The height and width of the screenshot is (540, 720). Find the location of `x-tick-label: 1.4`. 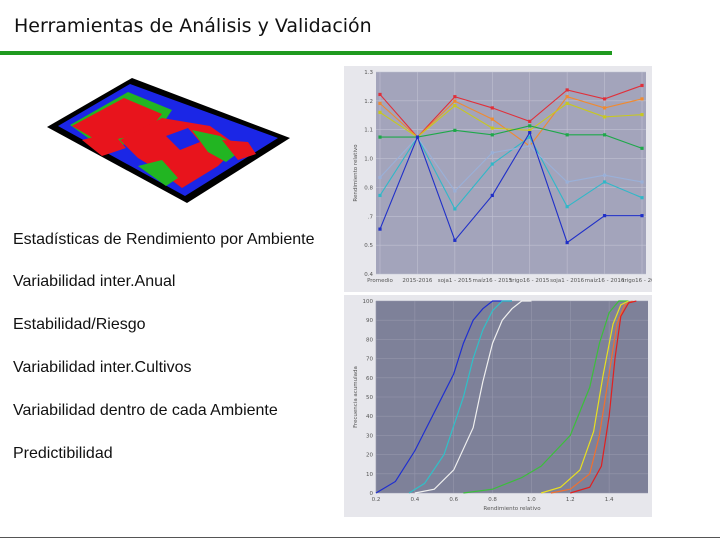

x-tick-label: 1.4 is located at coordinates (609, 500).